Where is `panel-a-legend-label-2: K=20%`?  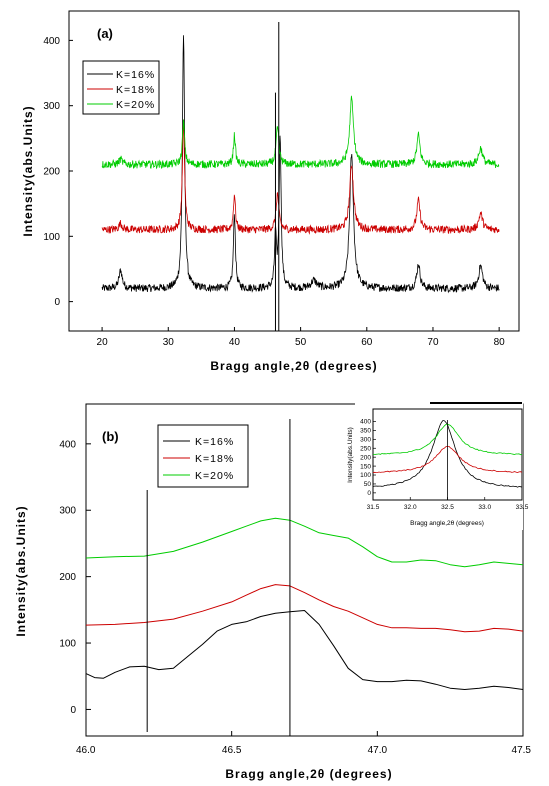
panel-a-legend-label-2: K=20% is located at coordinates (135, 105).